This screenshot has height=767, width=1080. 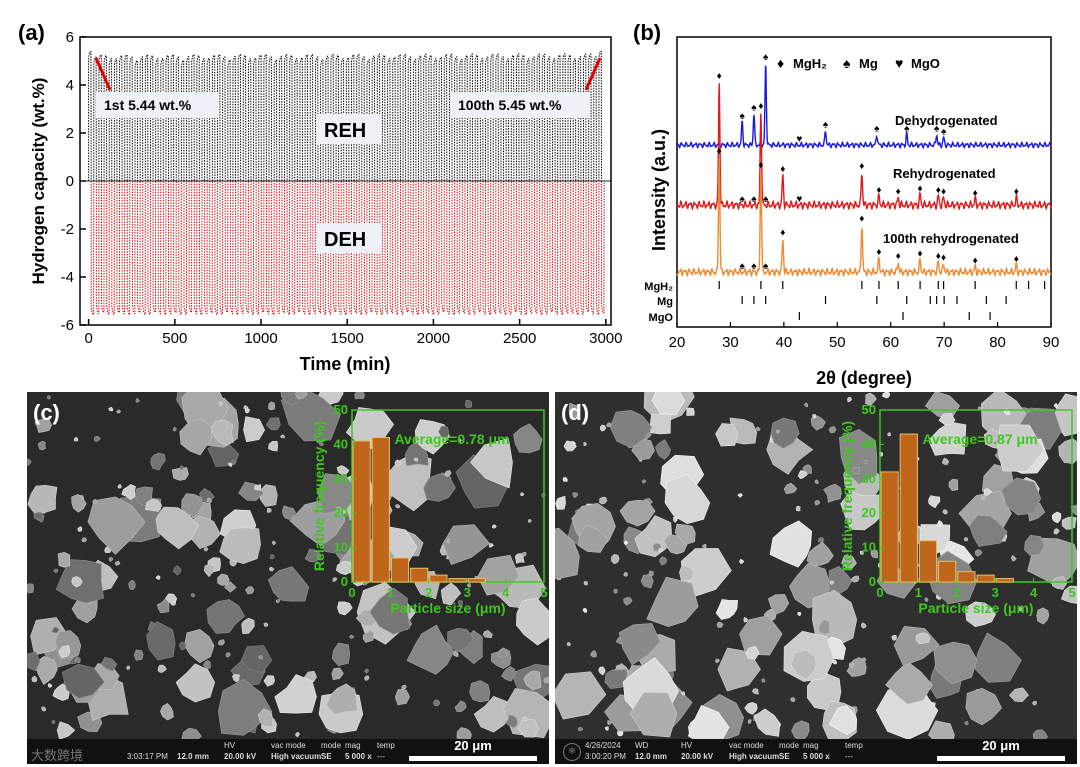 What do you see at coordinates (473, 758) in the screenshot?
I see `scale-bar-line` at bounding box center [473, 758].